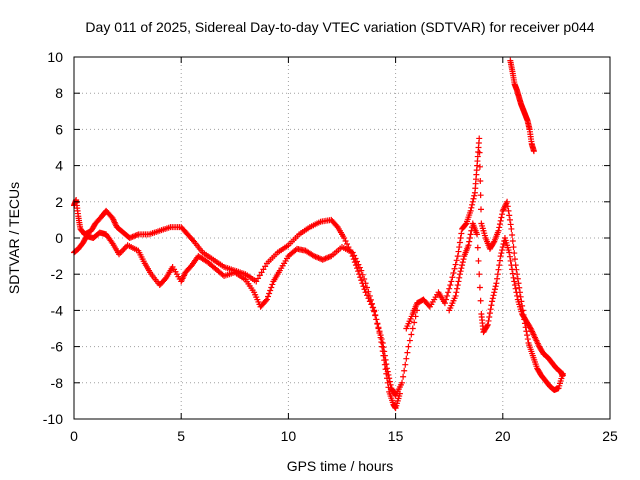 The width and height of the screenshot is (640, 480). I want to click on x-tick-label: 10, so click(289, 436).